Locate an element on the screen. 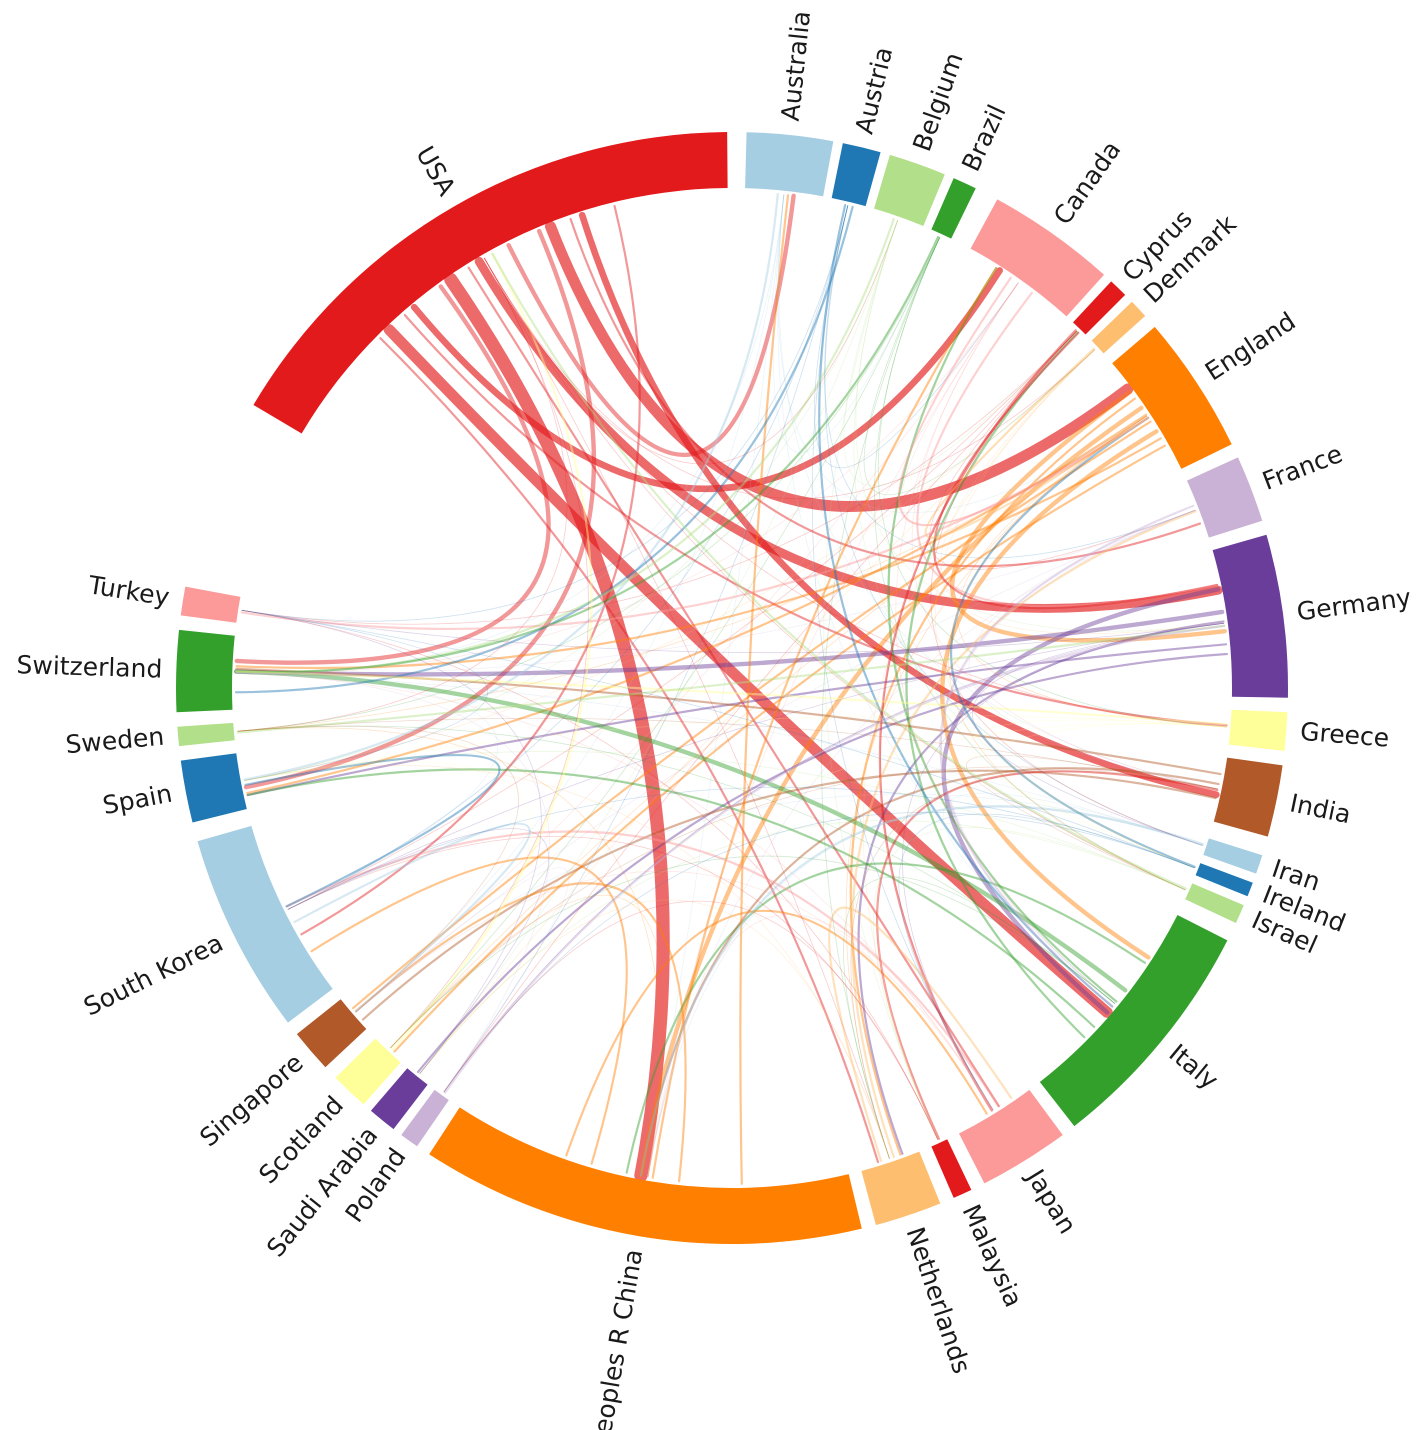  ribbon-usa-canada is located at coordinates (706, 380).